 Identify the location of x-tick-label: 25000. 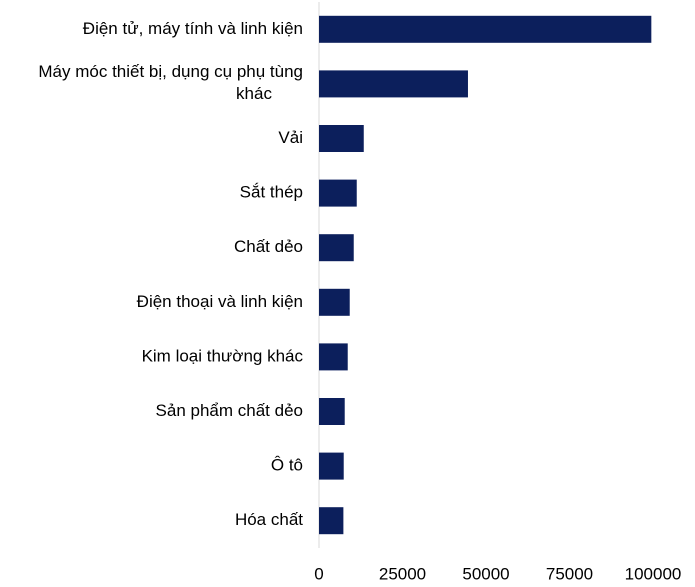
(402, 573).